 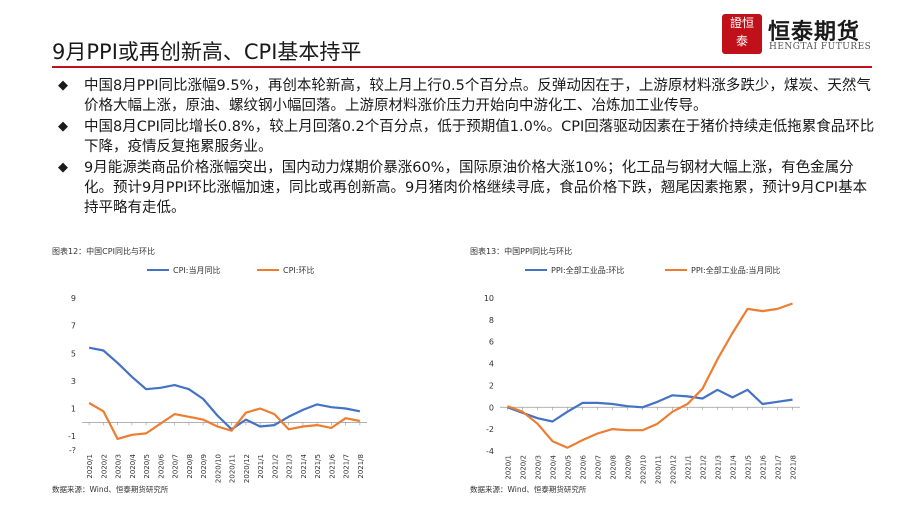 I want to click on company-logo: 證恒泰 恒泰期货 HENGTAI FUTURES, so click(x=807, y=36).